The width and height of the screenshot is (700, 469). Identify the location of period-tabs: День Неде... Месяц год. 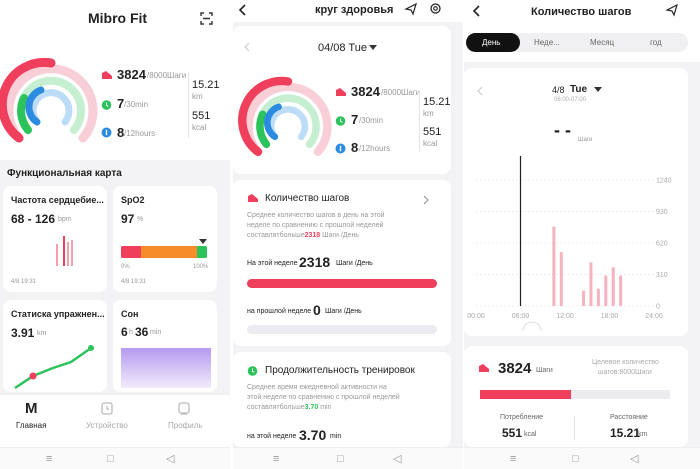
(577, 42).